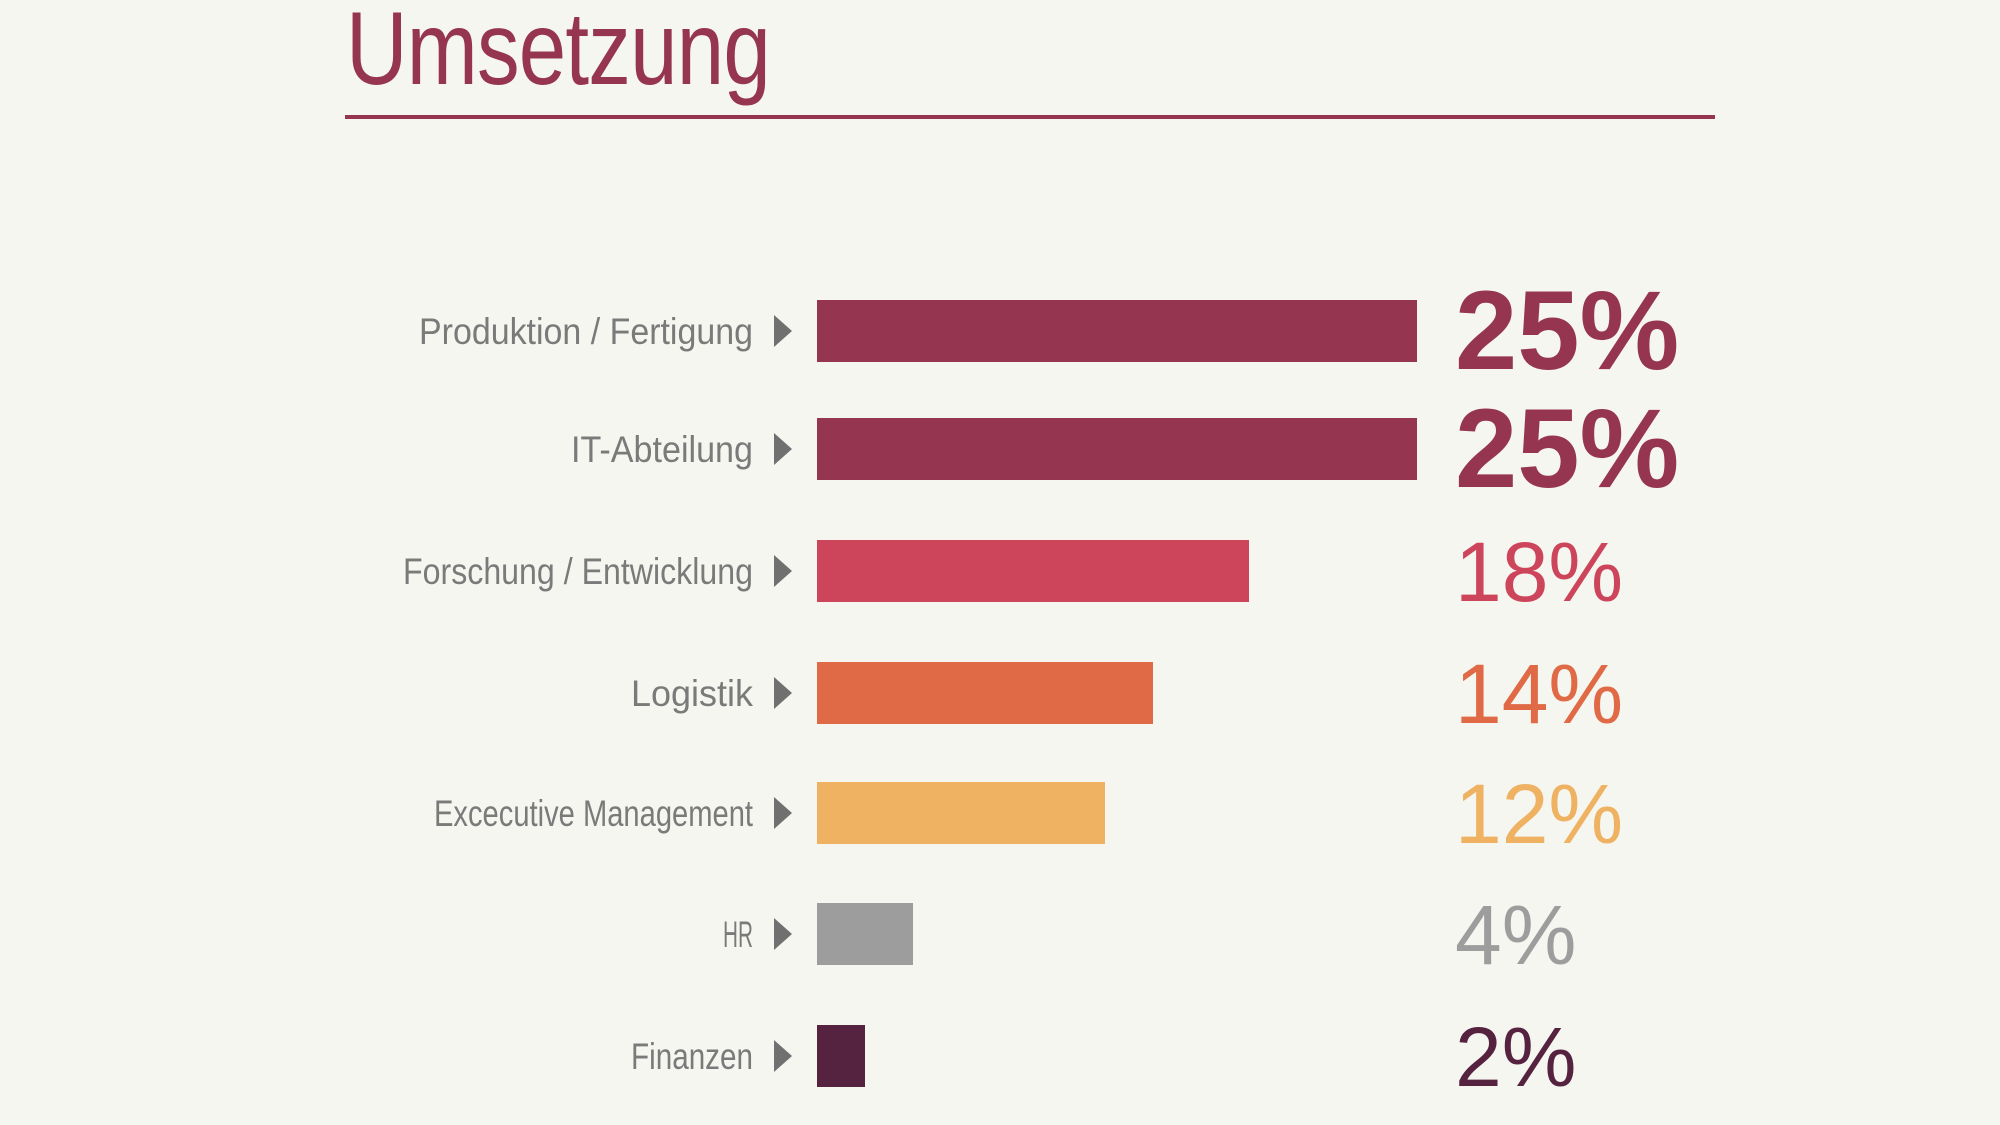  Describe the element at coordinates (1539, 814) in the screenshot. I see `value-label: 12%` at that location.